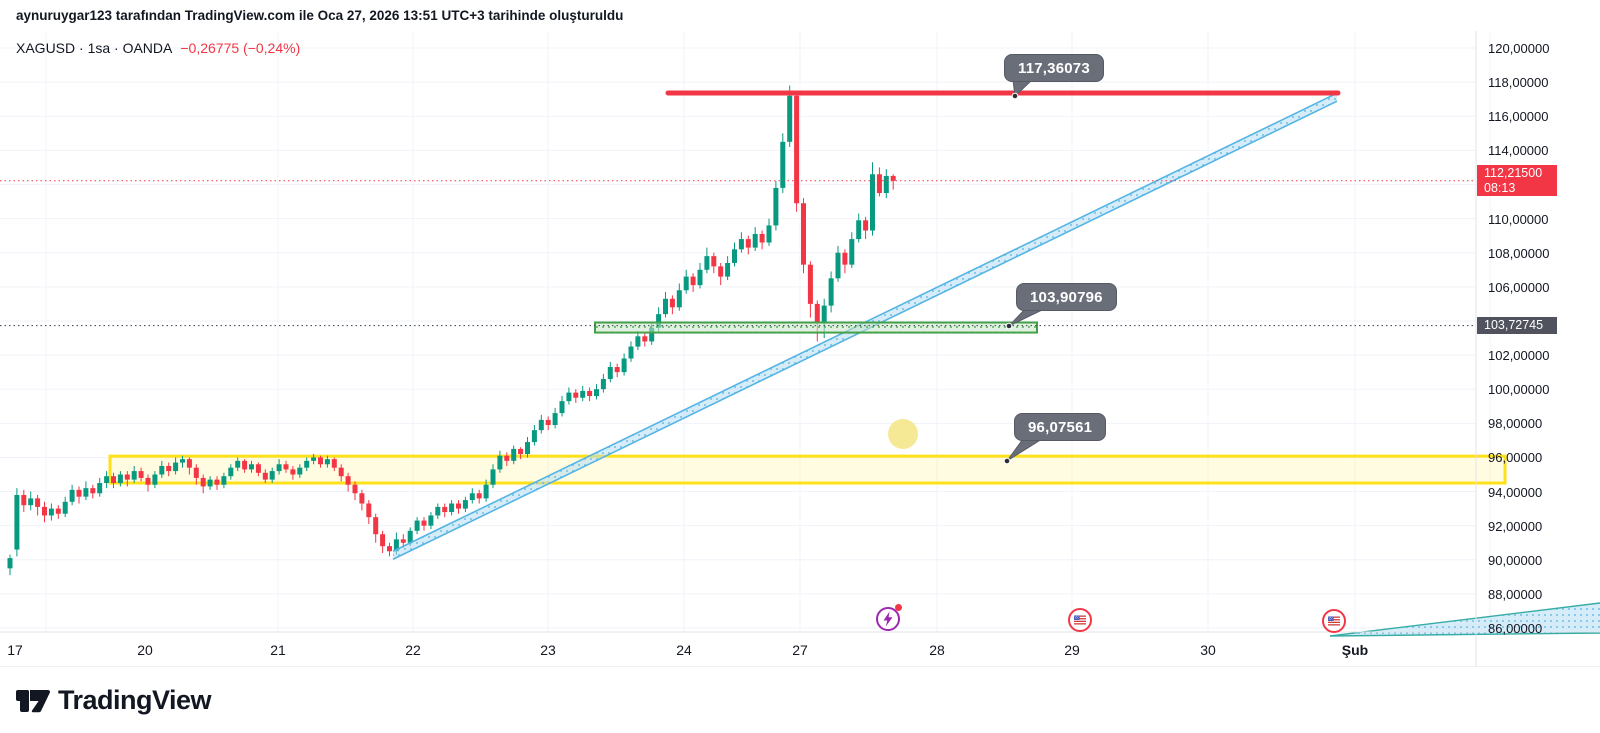 The width and height of the screenshot is (1600, 733). Describe the element at coordinates (888, 618) in the screenshot. I see `lightning-event-icon` at that location.